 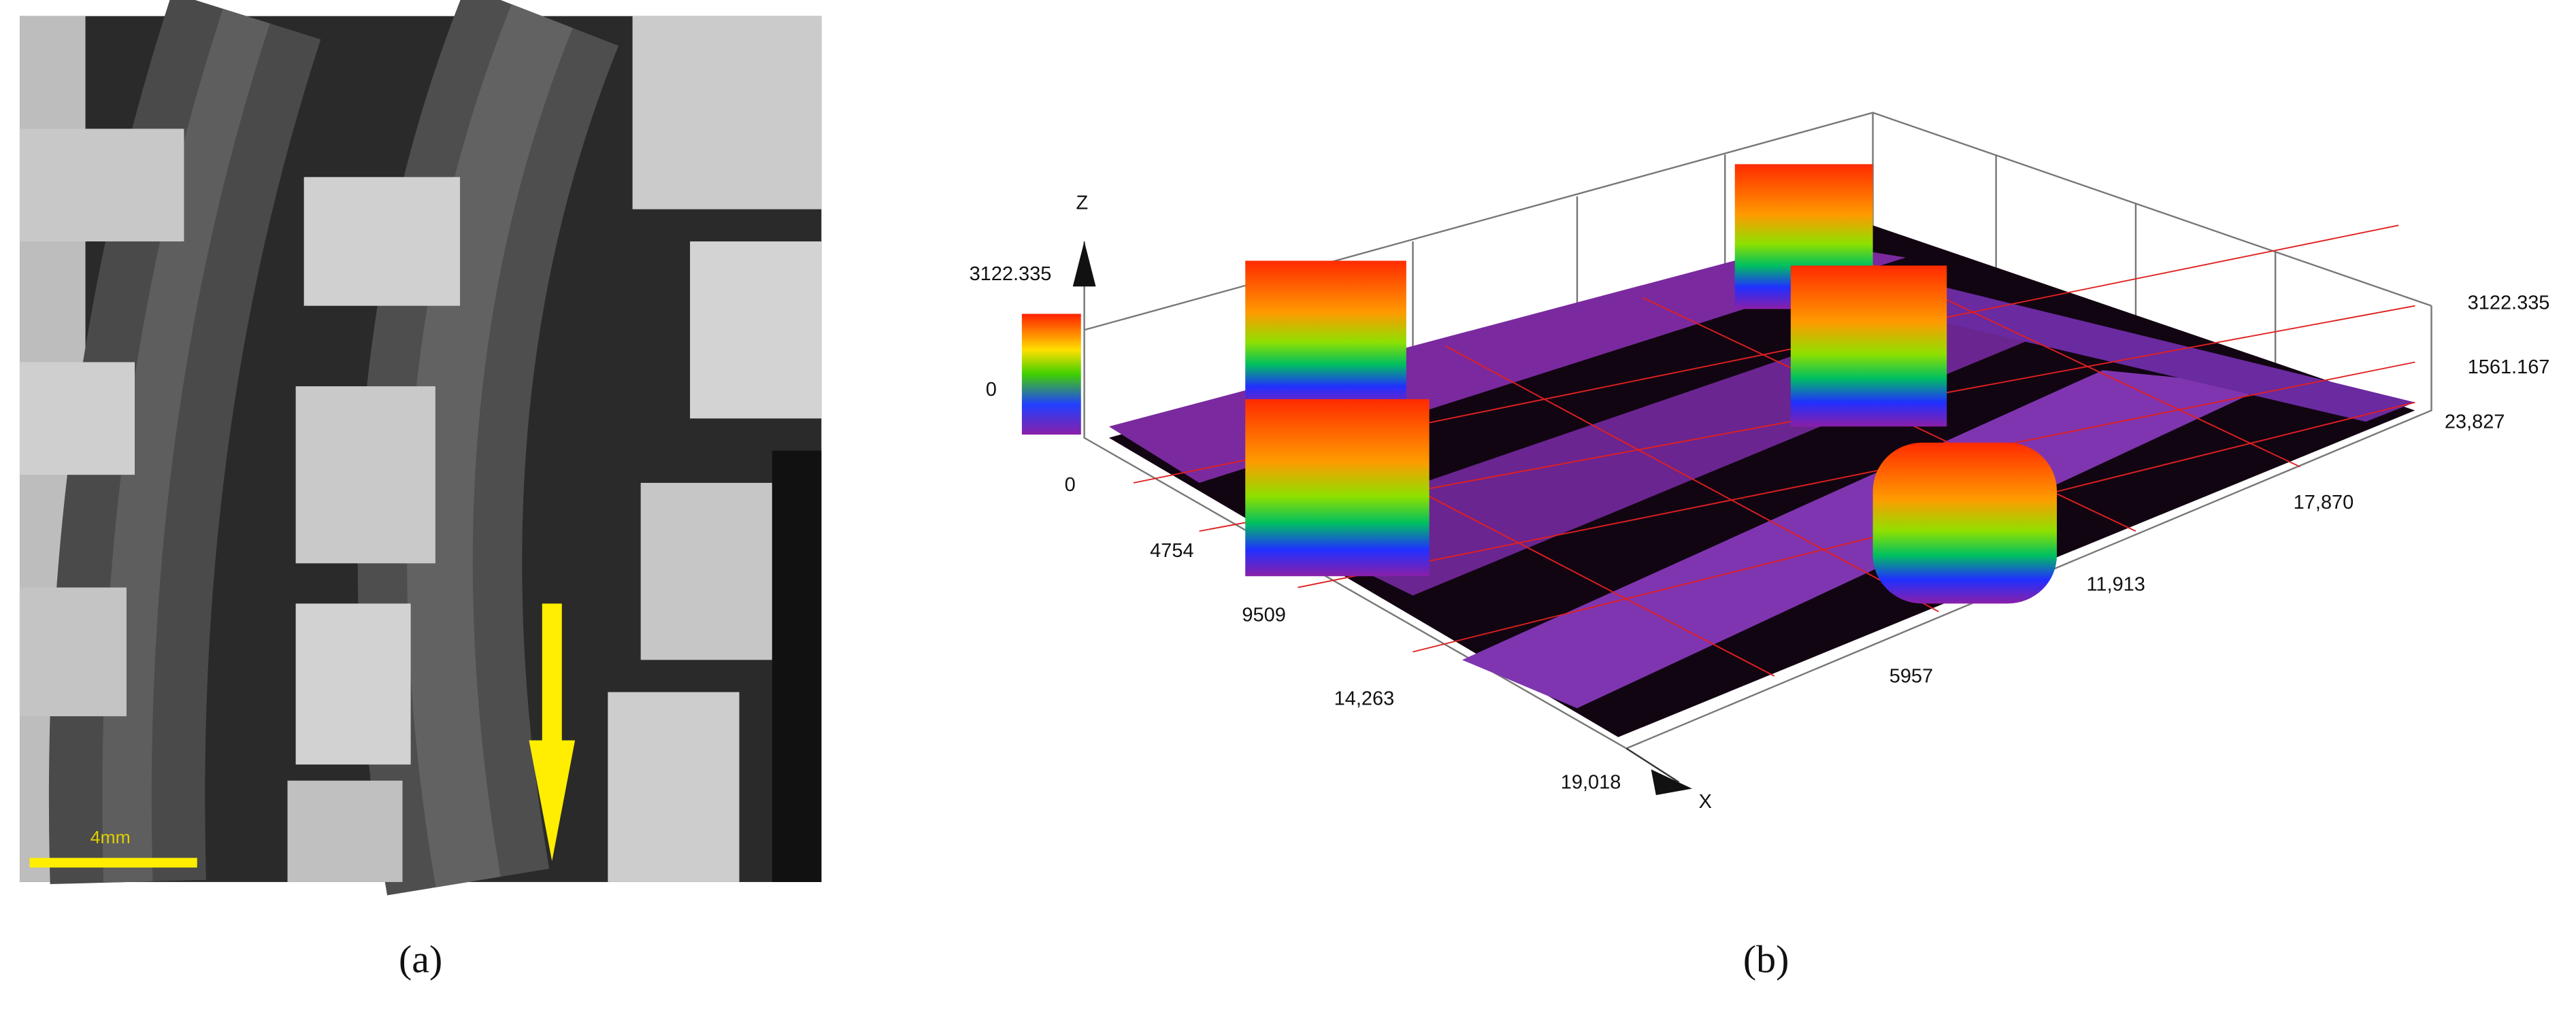 What do you see at coordinates (1264, 616) in the screenshot?
I see `x-tick-label: 9509` at bounding box center [1264, 616].